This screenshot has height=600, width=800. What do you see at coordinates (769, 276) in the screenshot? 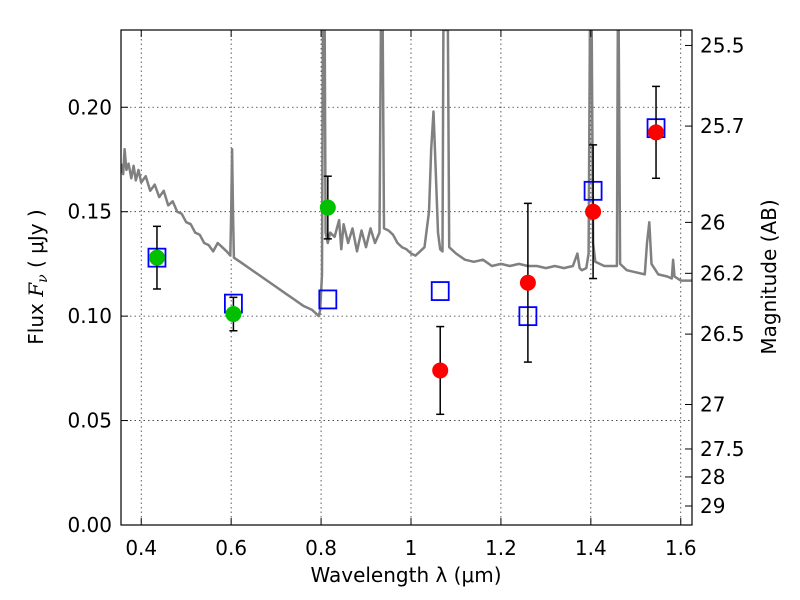
I see `y2-axis-label: Magnitude (AB)` at bounding box center [769, 276].